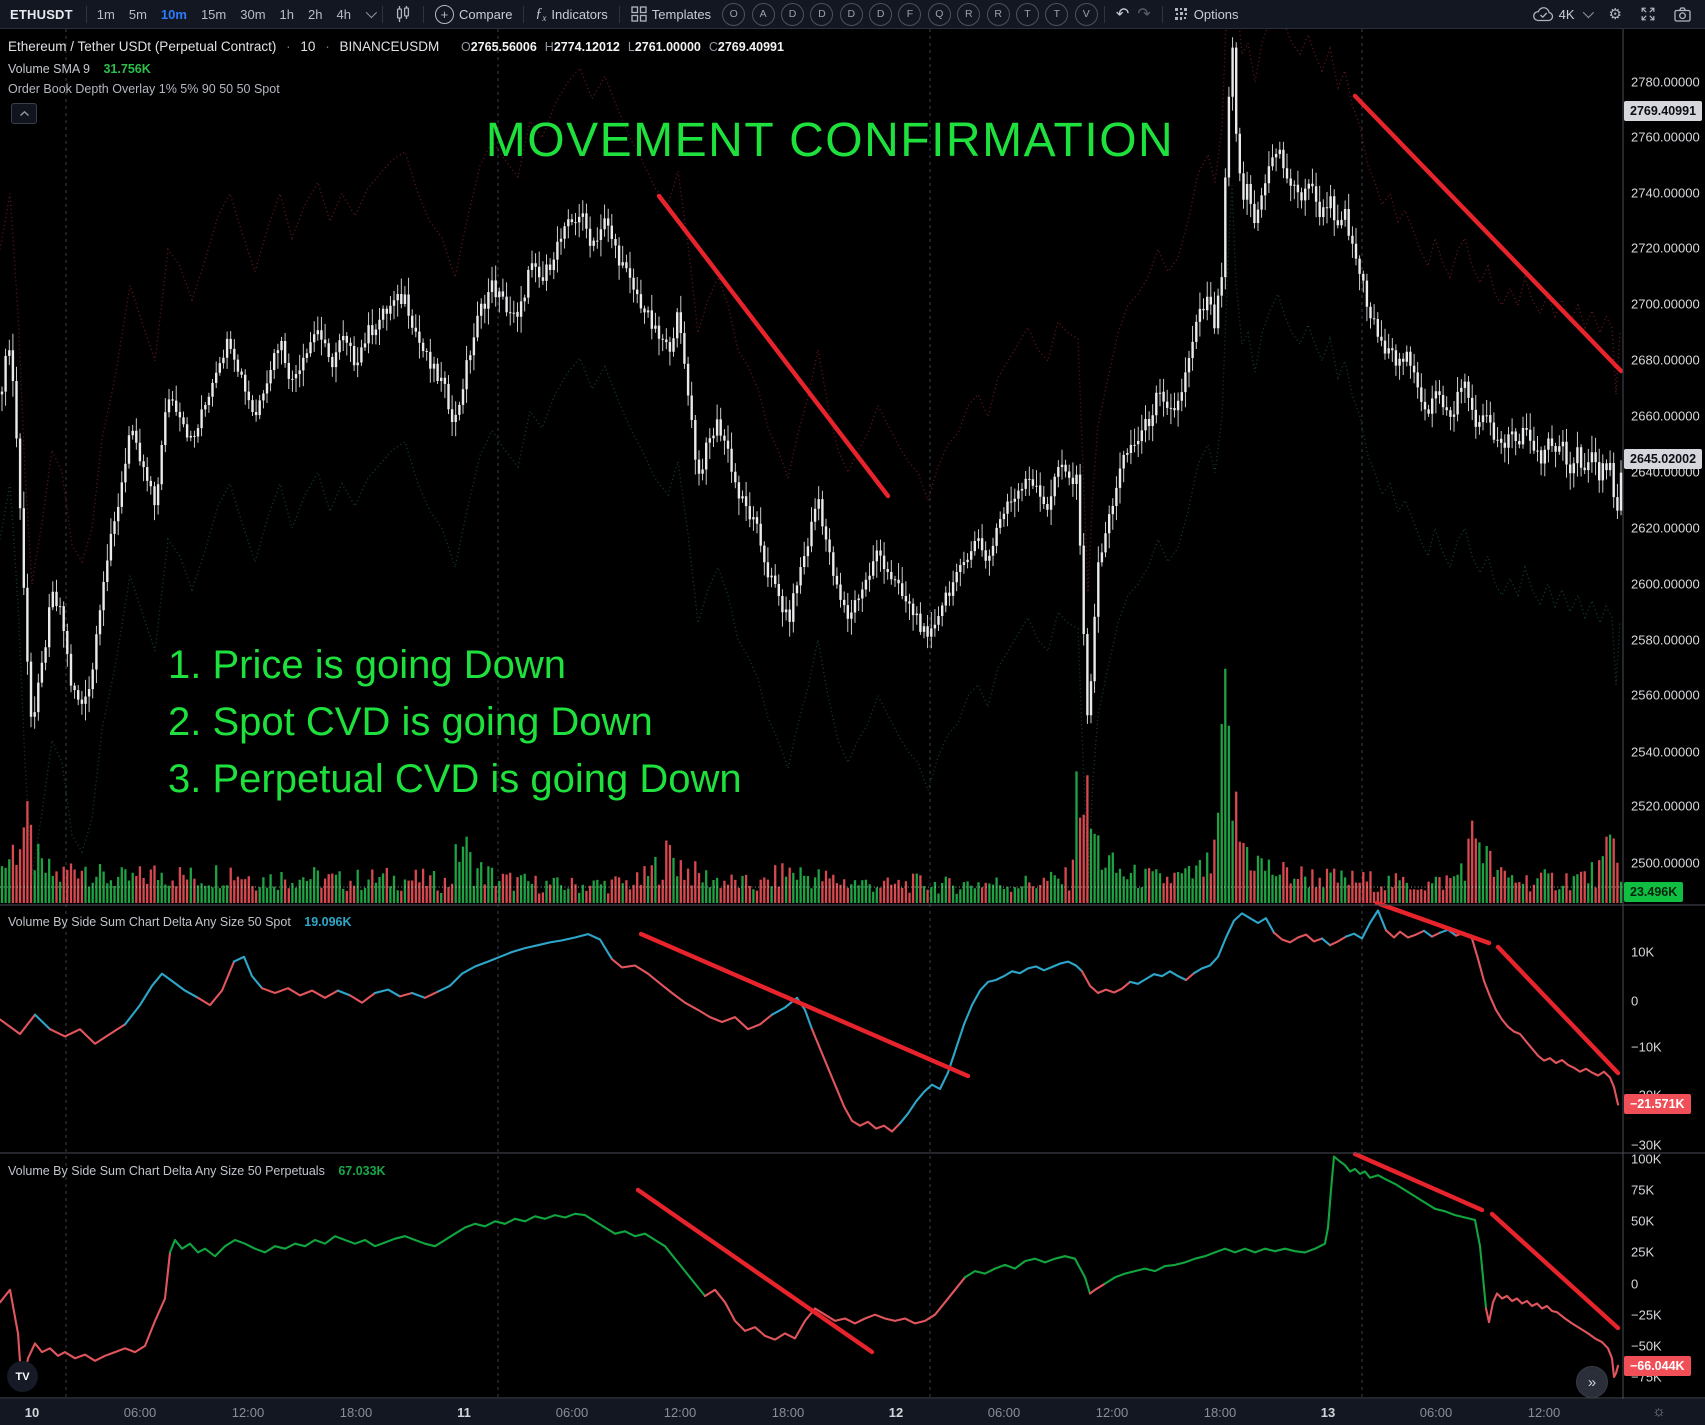 Image resolution: width=1705 pixels, height=1425 pixels. I want to click on templates-grid-icon, so click(639, 14).